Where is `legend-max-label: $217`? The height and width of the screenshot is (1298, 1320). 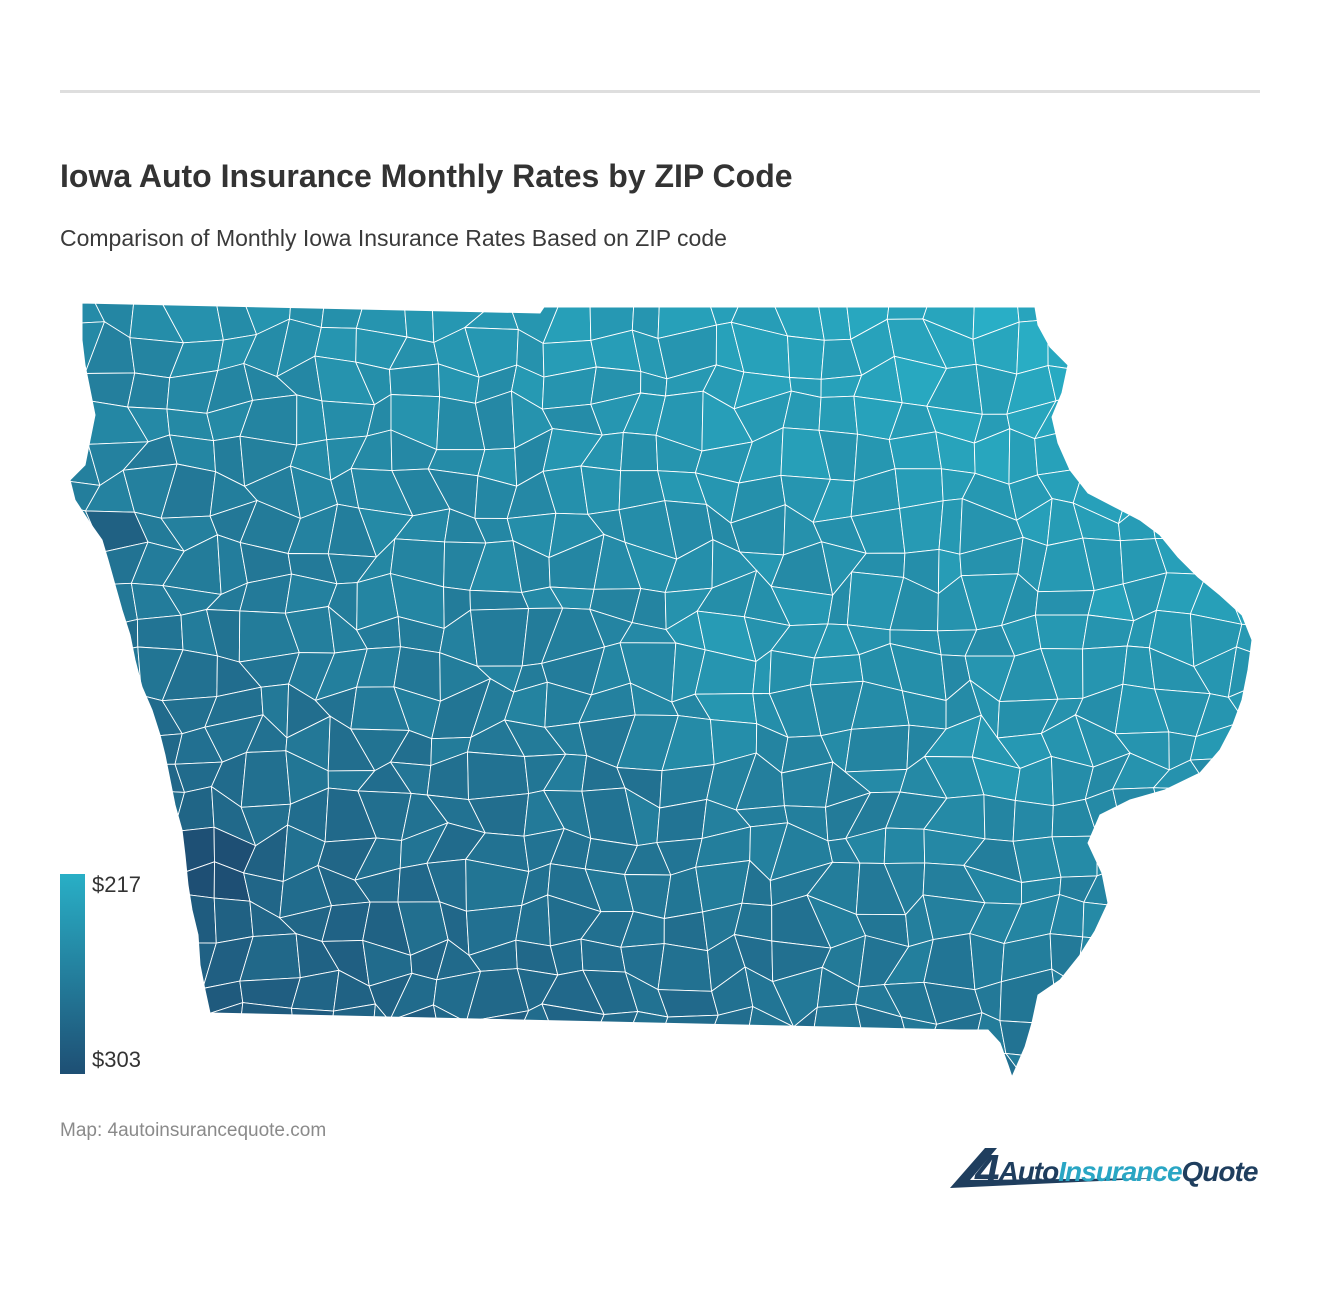 legend-max-label: $217 is located at coordinates (116, 884).